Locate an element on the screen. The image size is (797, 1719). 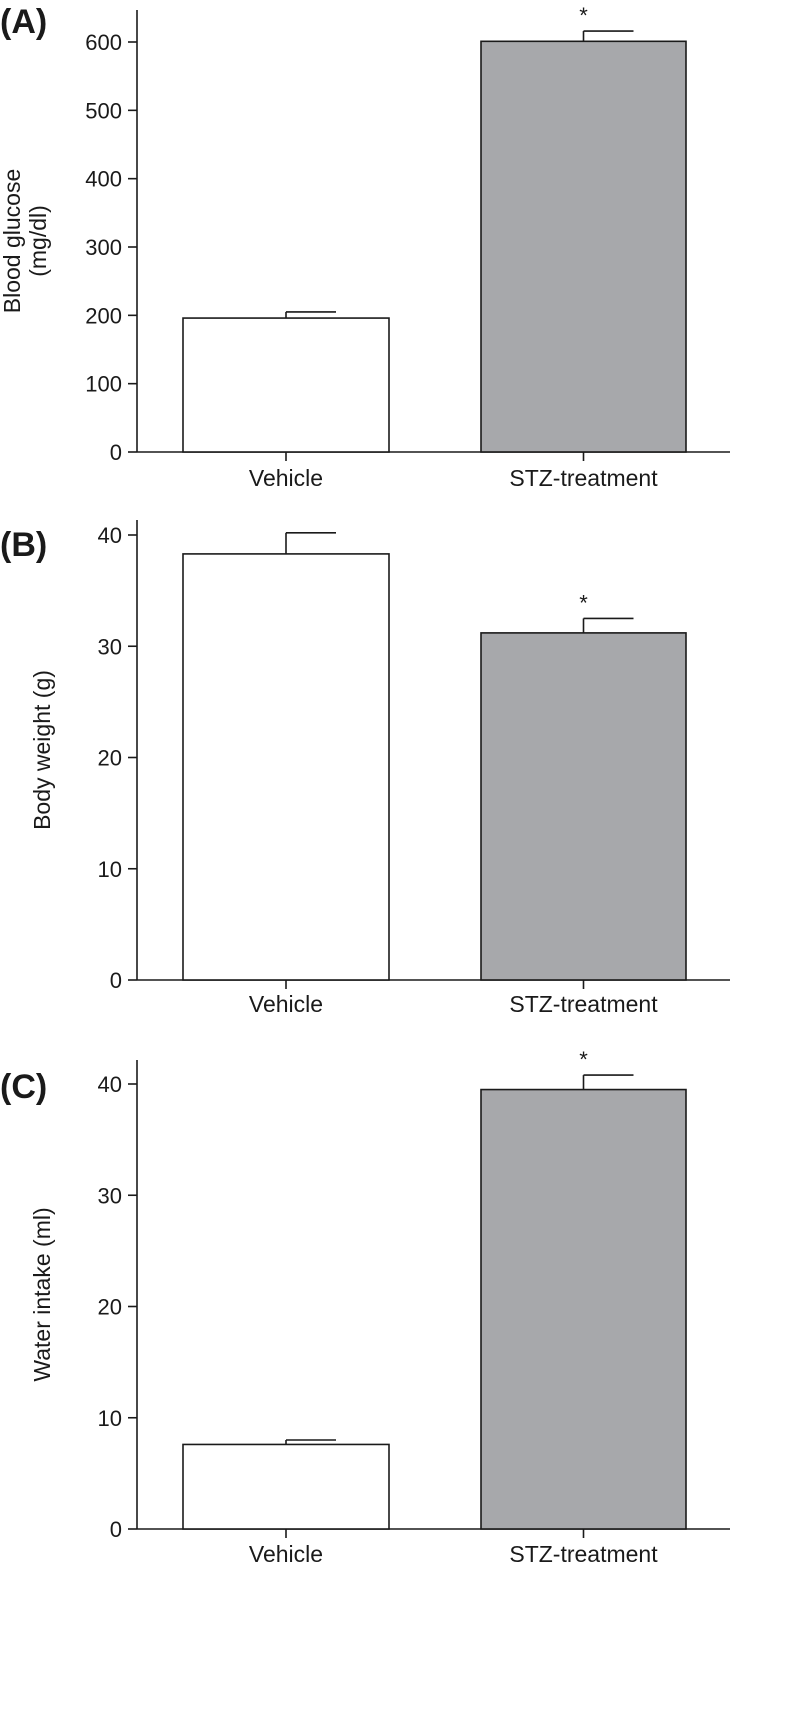
y-tick-label: 300 is located at coordinates (103, 247).